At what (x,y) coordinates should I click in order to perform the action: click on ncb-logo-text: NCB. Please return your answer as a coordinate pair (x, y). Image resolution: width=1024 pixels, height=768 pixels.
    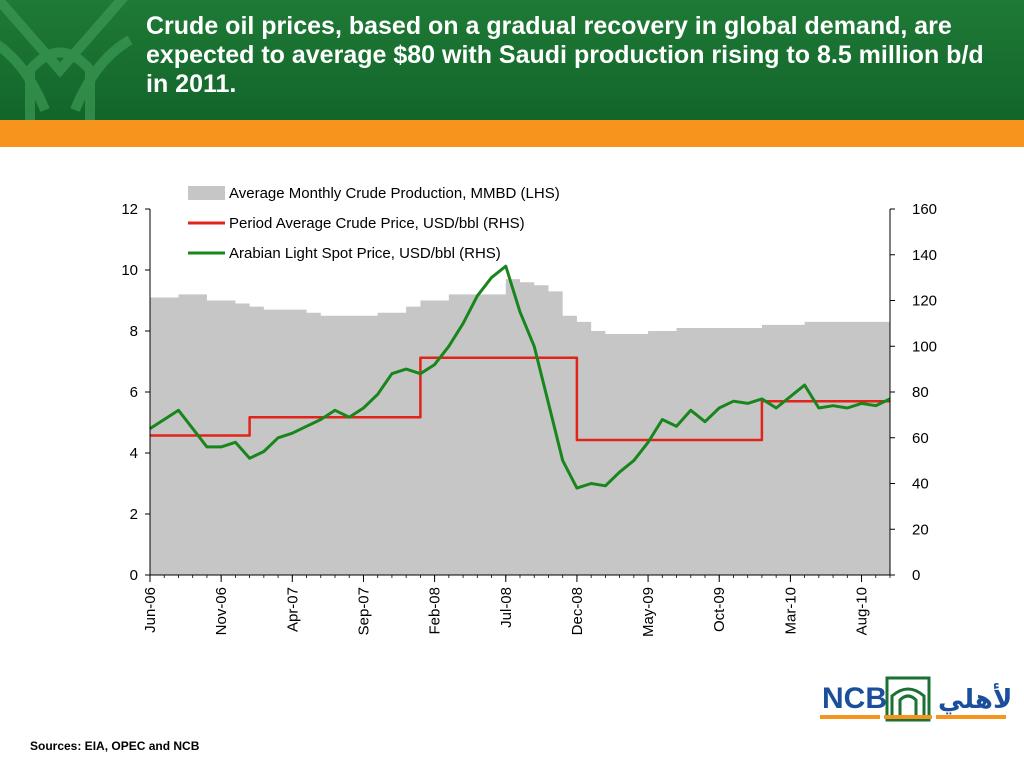
    Looking at the image, I should click on (854, 698).